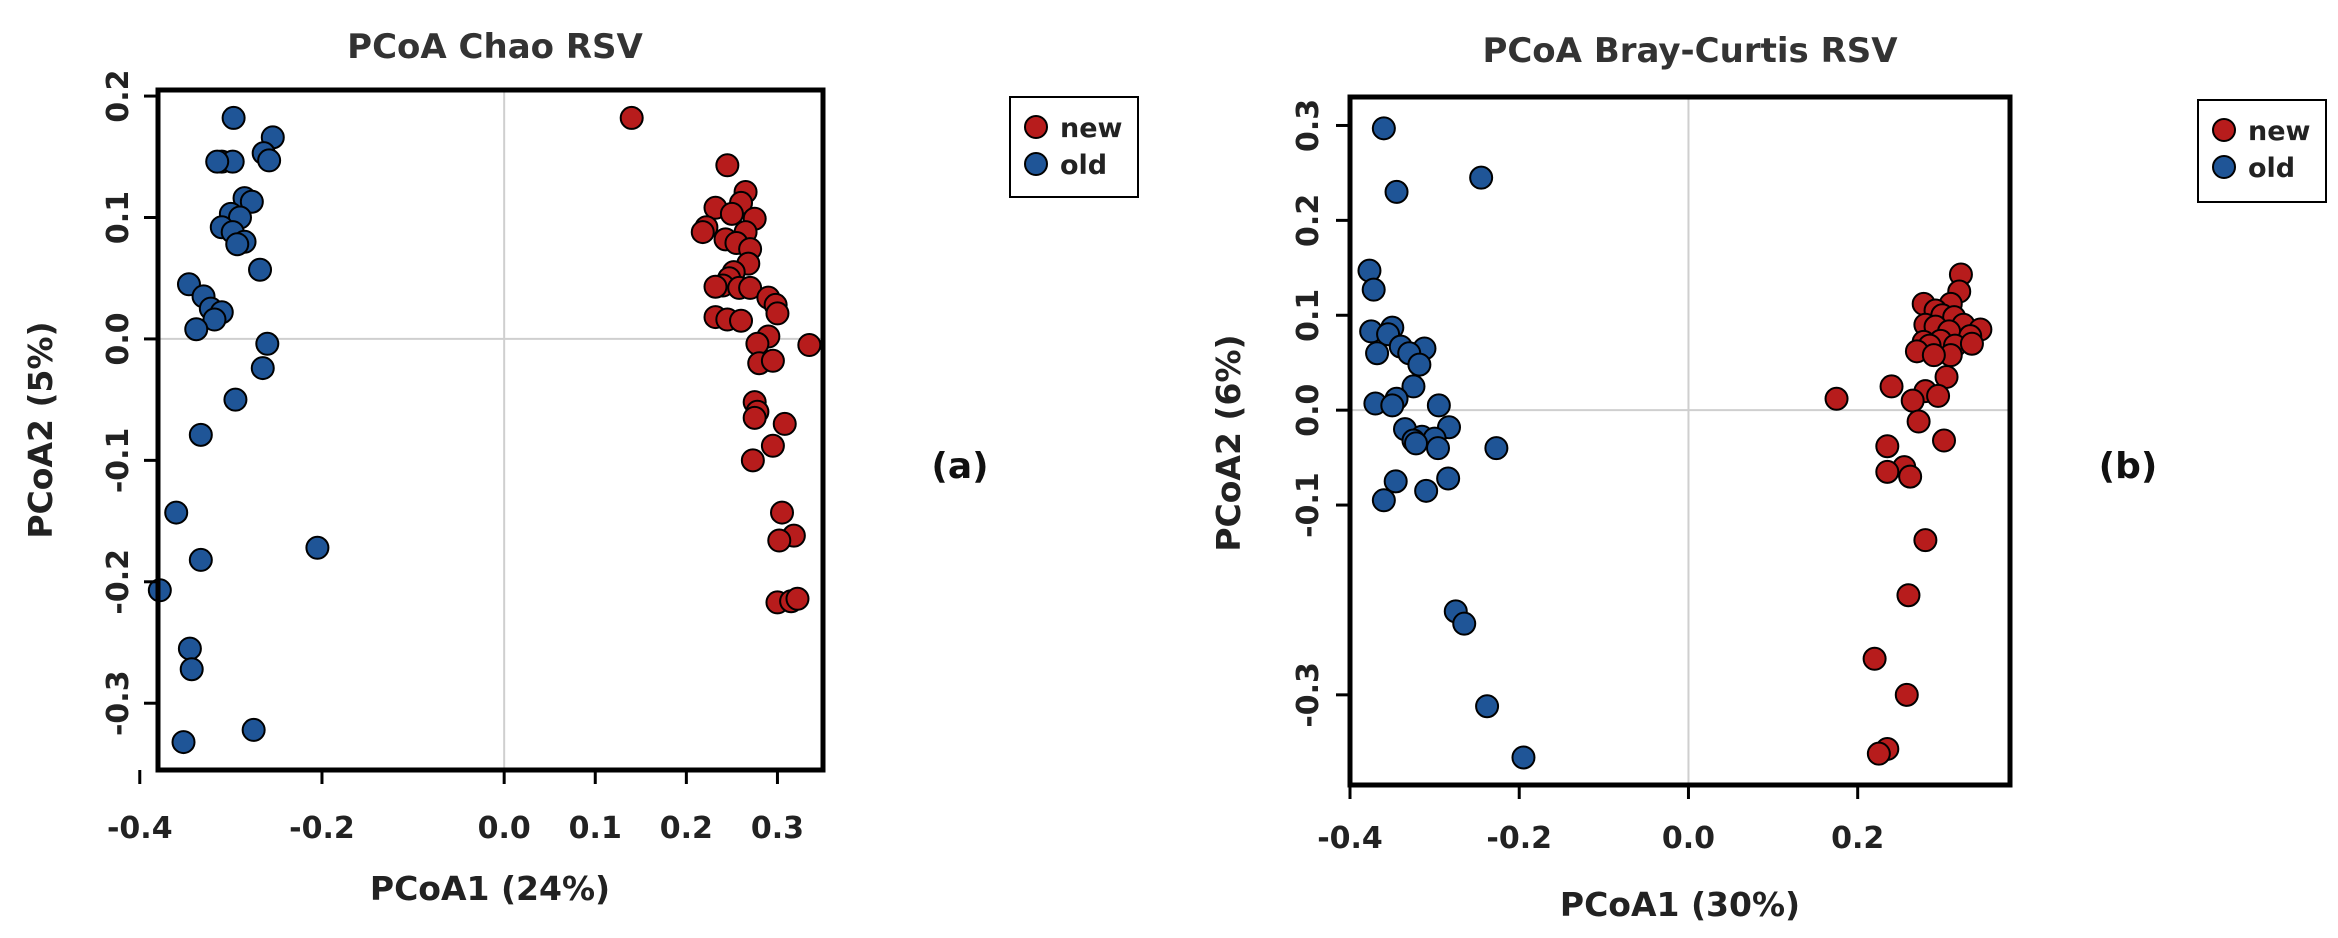 The image size is (2338, 938). I want to click on y-tick-label: -0.3, so click(1308, 695).